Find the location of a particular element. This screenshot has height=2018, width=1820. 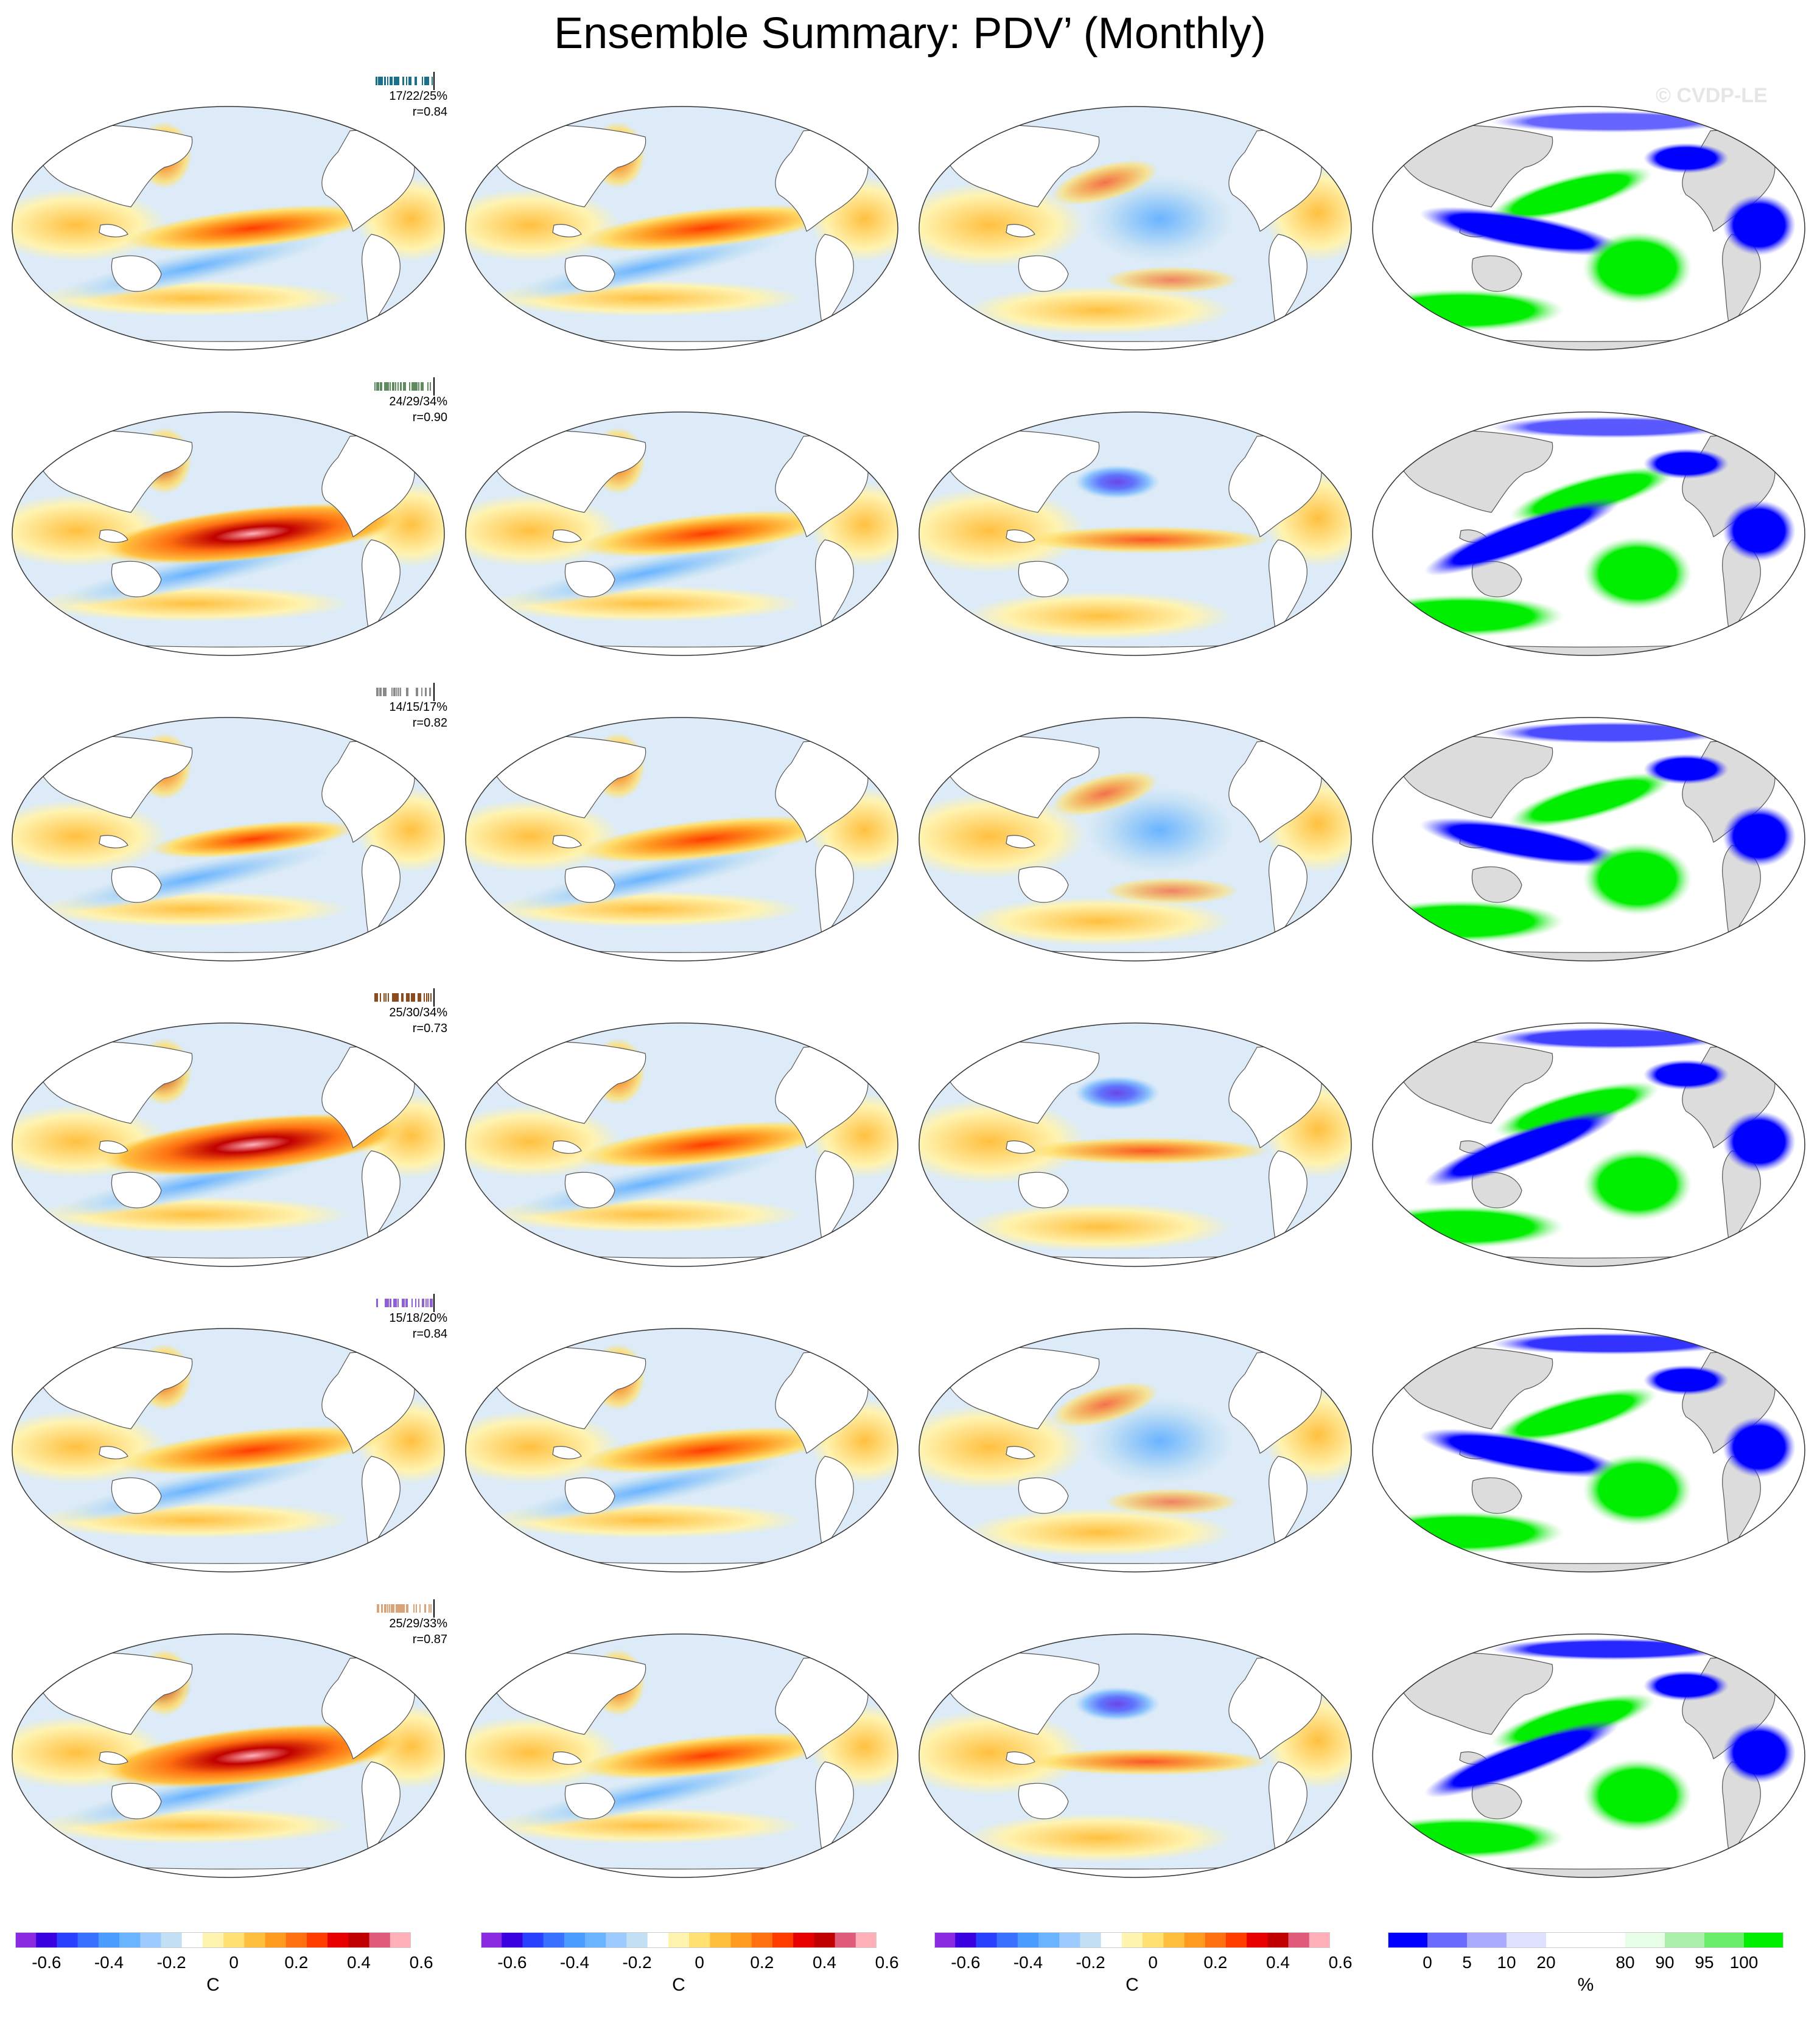

colorbar-tick-label: 0.4 is located at coordinates (824, 1962).